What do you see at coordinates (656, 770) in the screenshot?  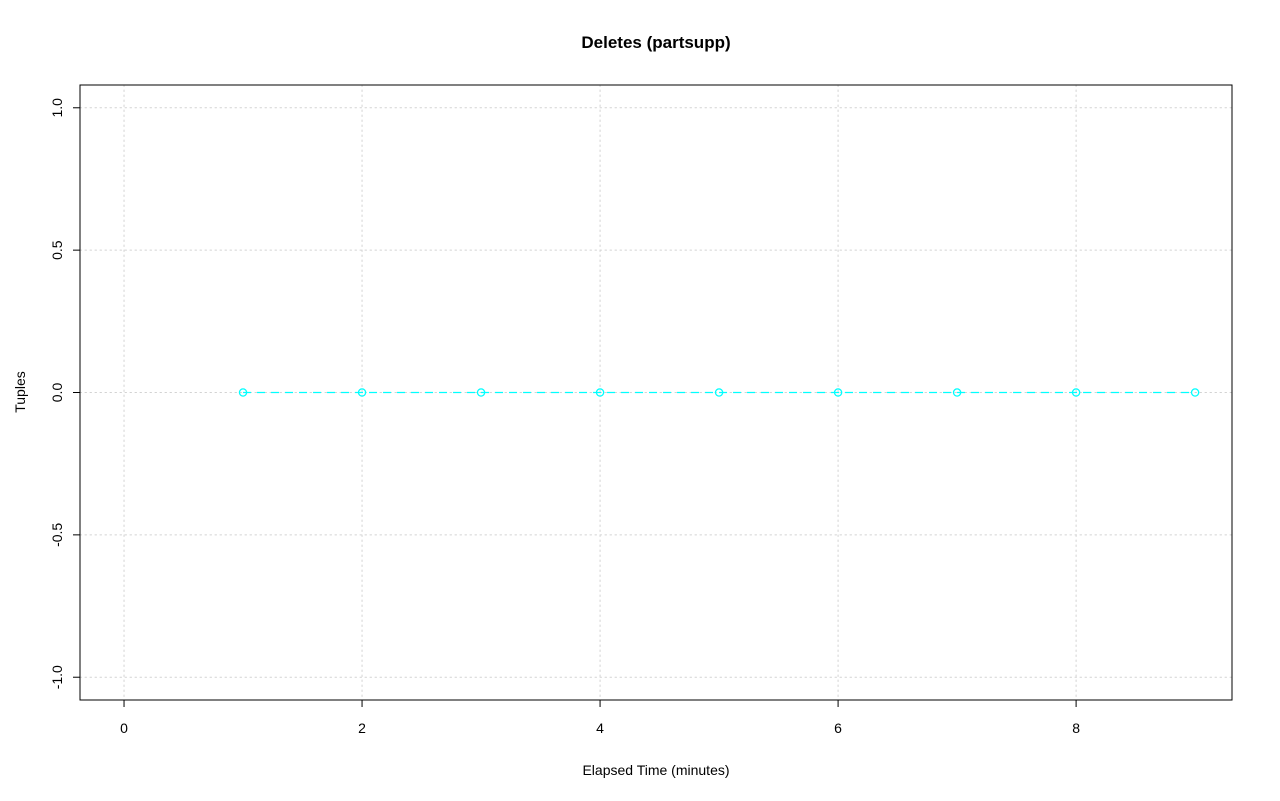 I see `x-axis-label: Elapsed Time (minutes)` at bounding box center [656, 770].